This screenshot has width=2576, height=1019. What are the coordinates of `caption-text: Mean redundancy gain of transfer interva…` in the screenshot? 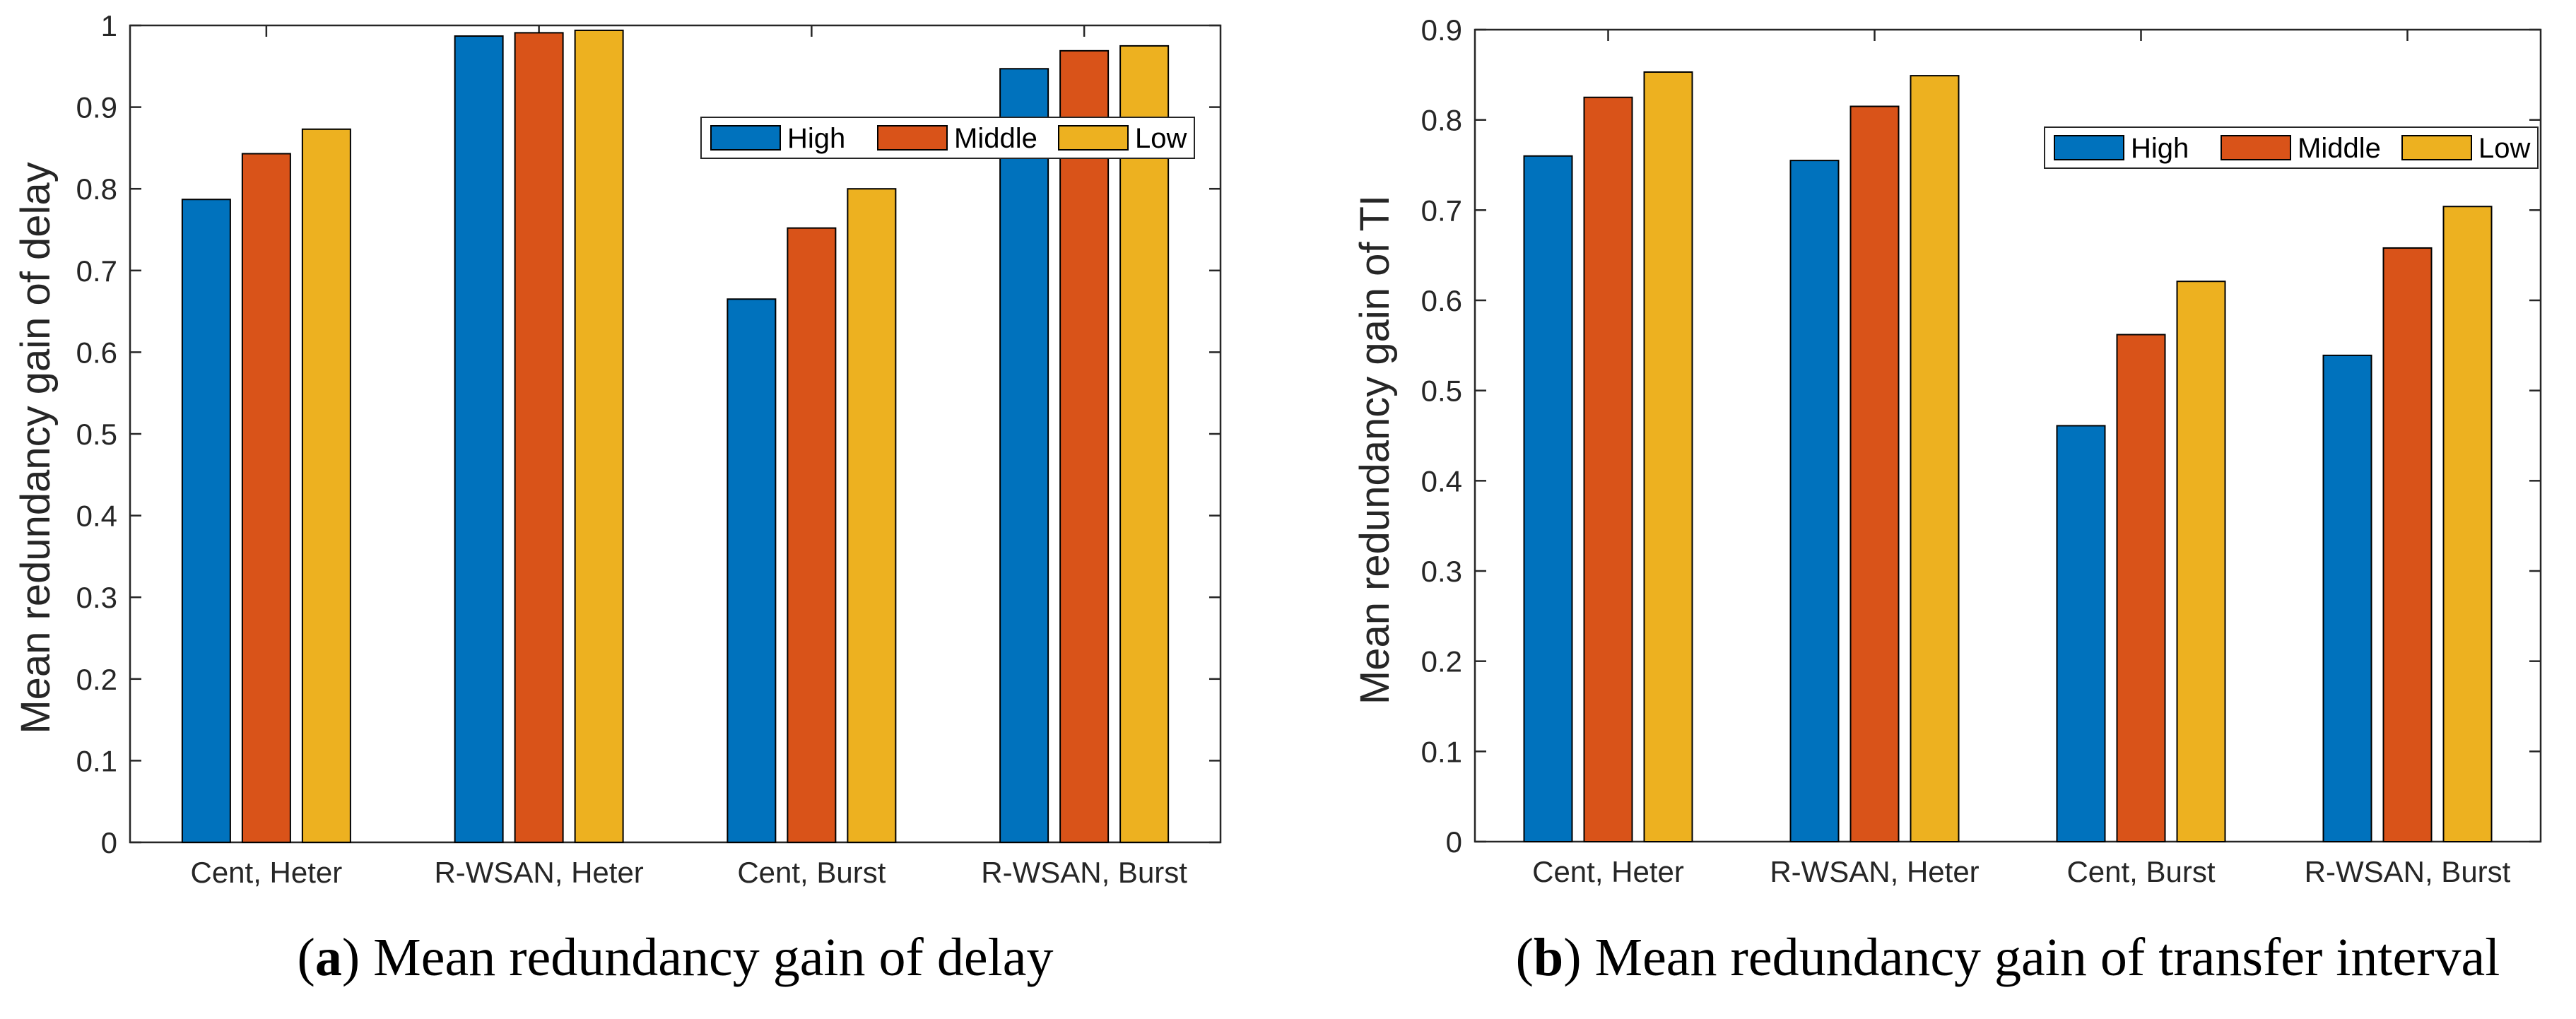 It's located at (2047, 957).